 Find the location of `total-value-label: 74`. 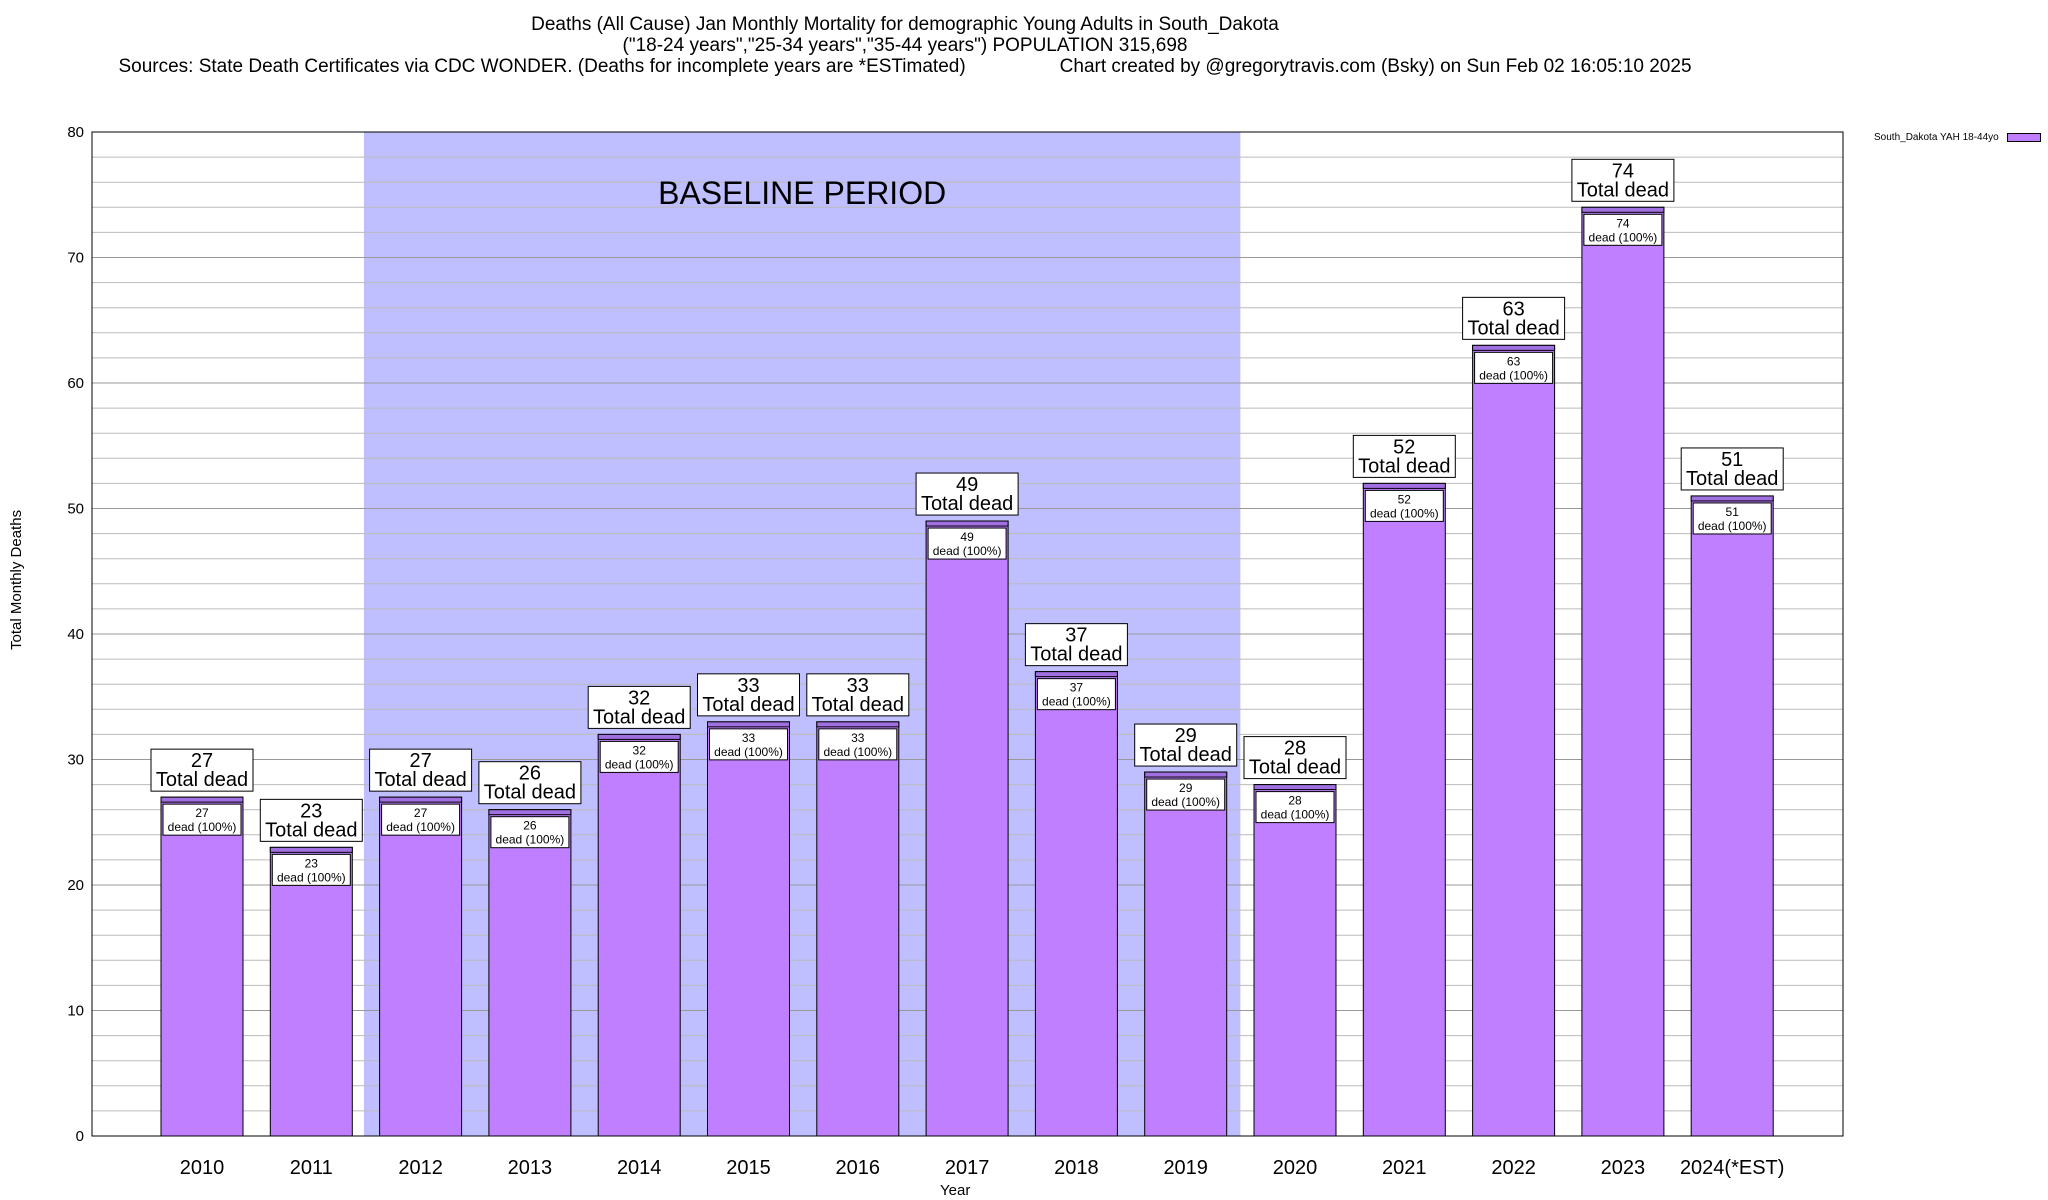

total-value-label: 74 is located at coordinates (1623, 171).